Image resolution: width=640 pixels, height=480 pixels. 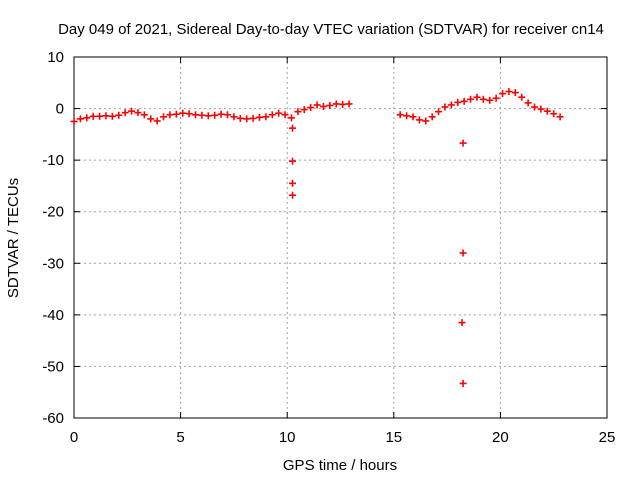 I want to click on y-tick-label: -50, so click(x=53, y=366).